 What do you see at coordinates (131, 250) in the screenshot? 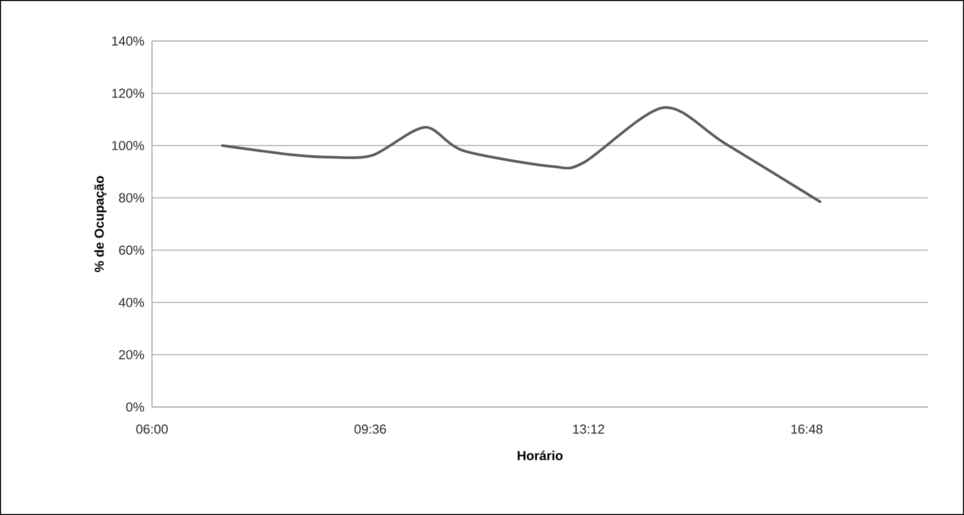
I see `y-tick-label: 60%` at bounding box center [131, 250].